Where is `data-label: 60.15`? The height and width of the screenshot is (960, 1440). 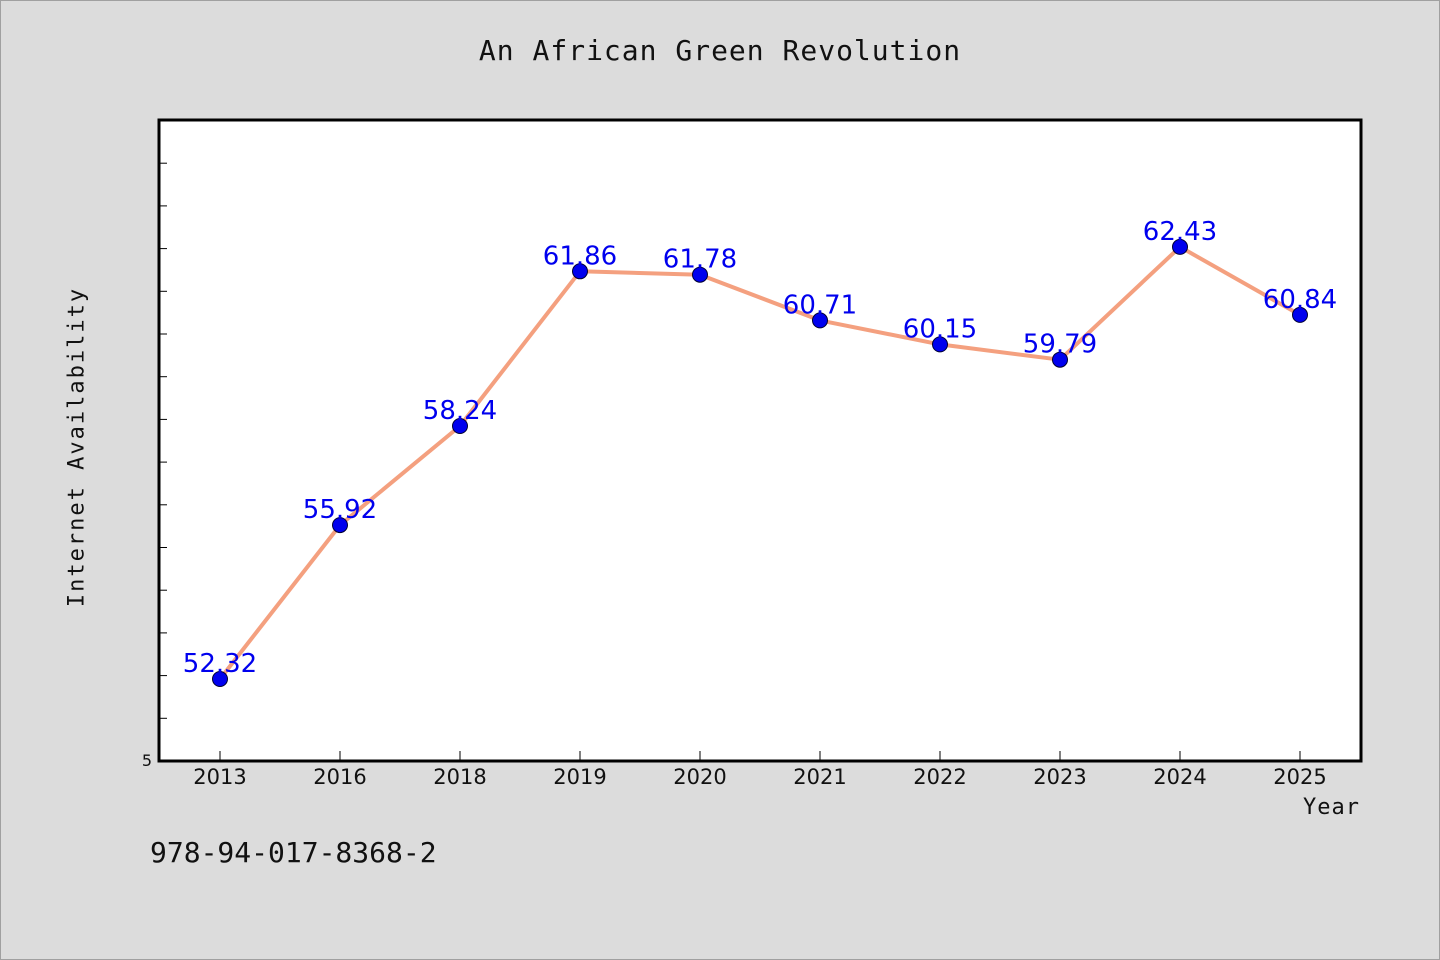
data-label: 60.15 is located at coordinates (940, 329).